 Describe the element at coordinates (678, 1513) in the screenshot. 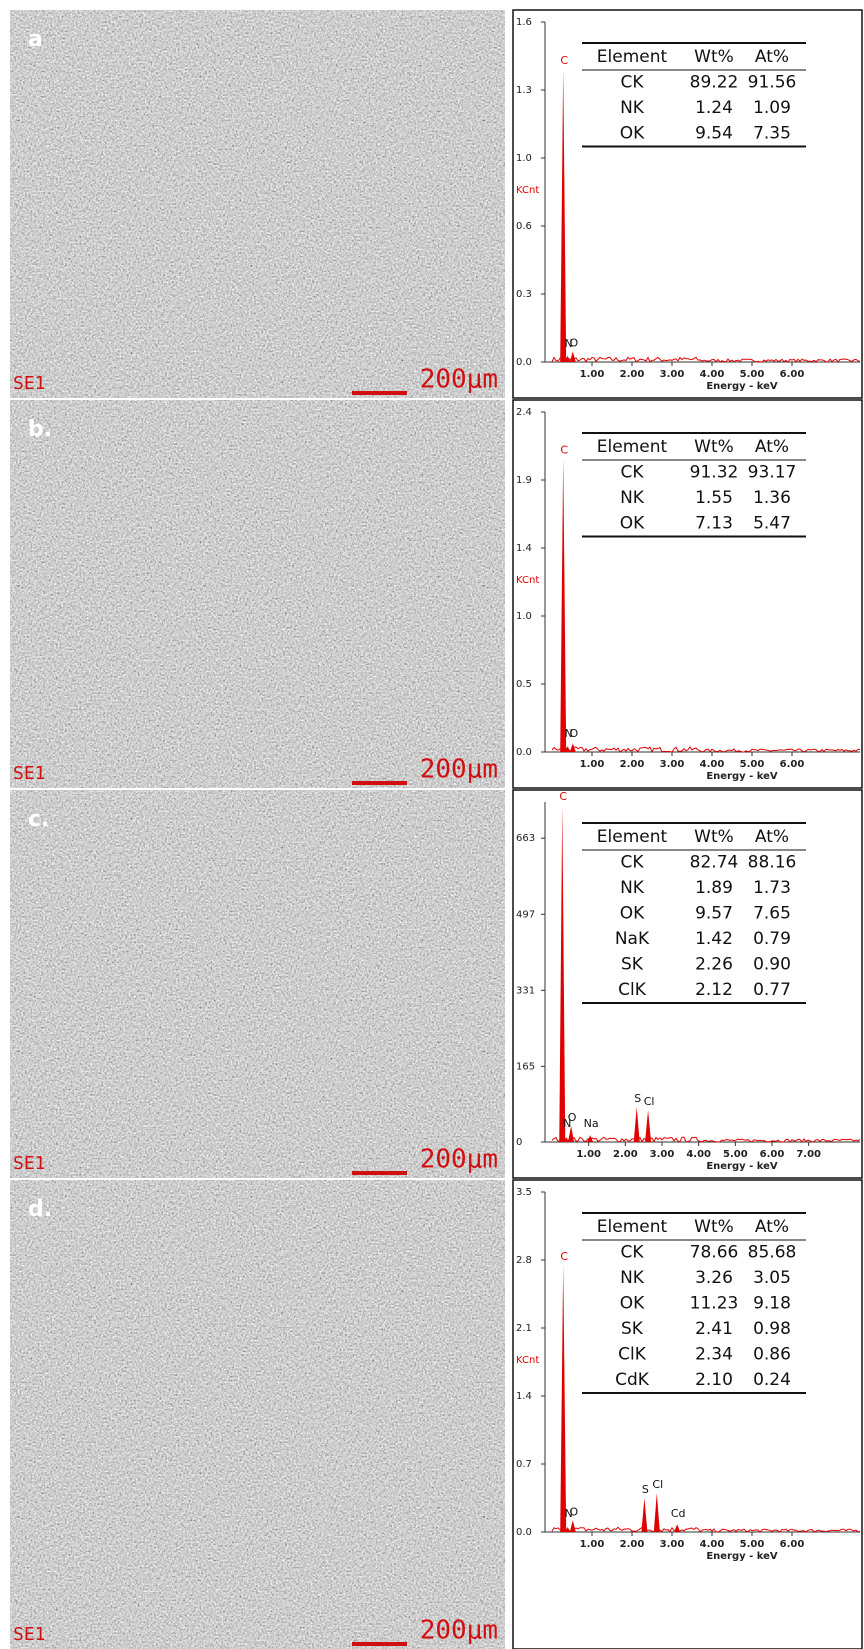

I see `peak-label: Cd` at that location.